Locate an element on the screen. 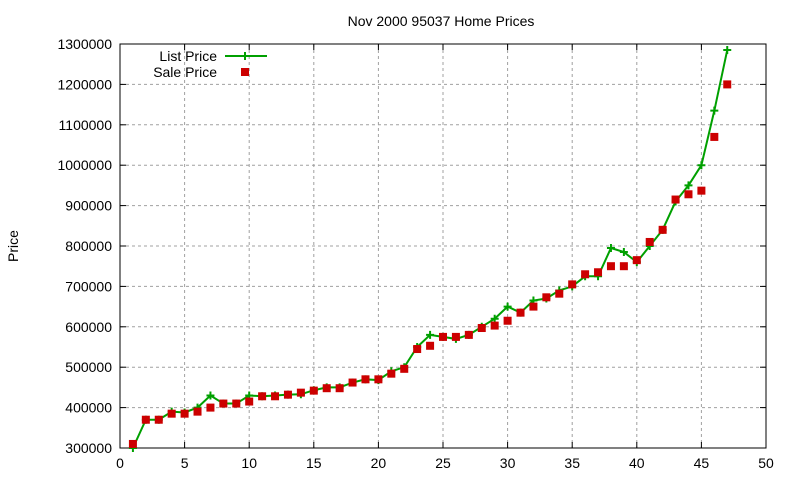 Image resolution: width=800 pixels, height=485 pixels. x-tick-label: 45 is located at coordinates (702, 463).